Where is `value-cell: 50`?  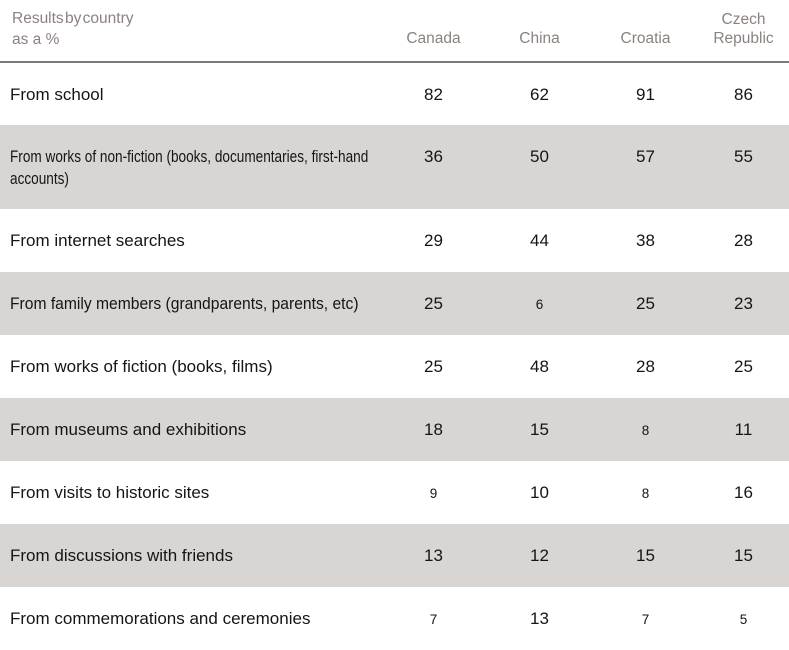 value-cell: 50 is located at coordinates (539, 167).